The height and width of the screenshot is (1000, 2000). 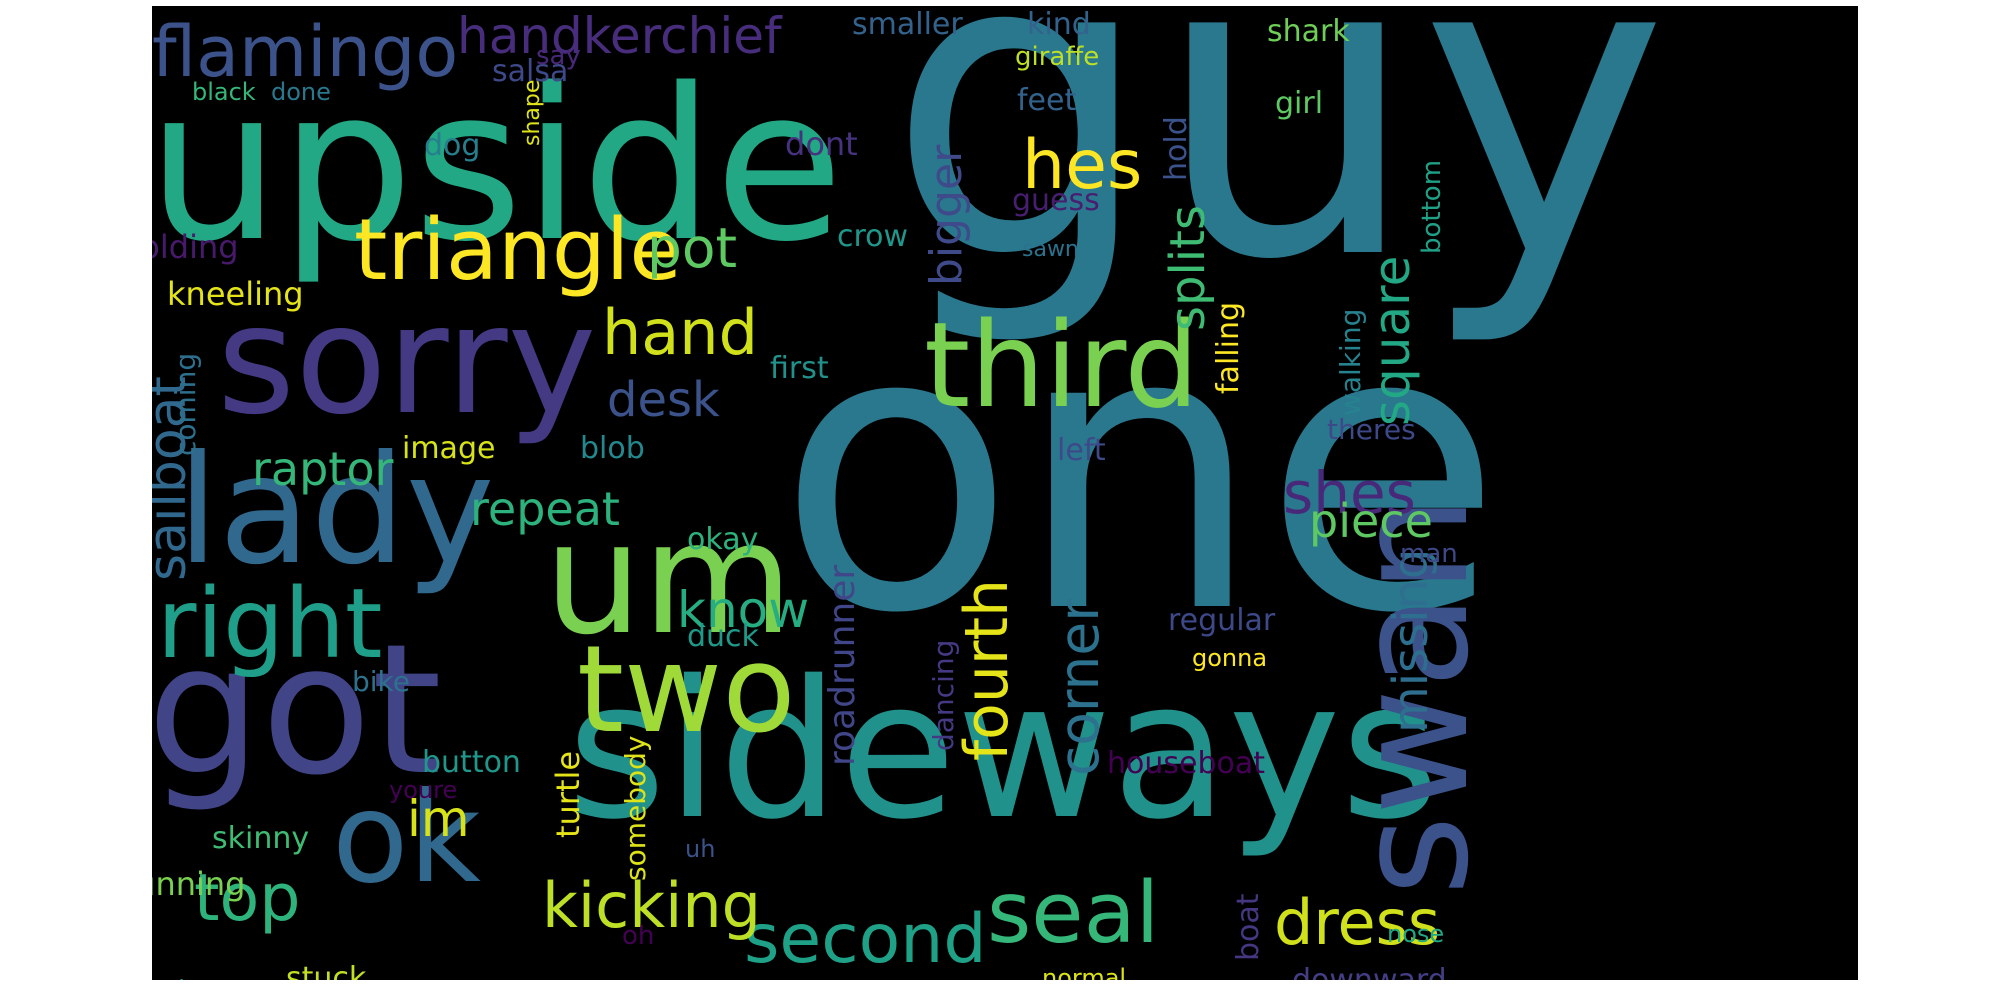 What do you see at coordinates (1056, 200) in the screenshot?
I see `word-guess: guess` at bounding box center [1056, 200].